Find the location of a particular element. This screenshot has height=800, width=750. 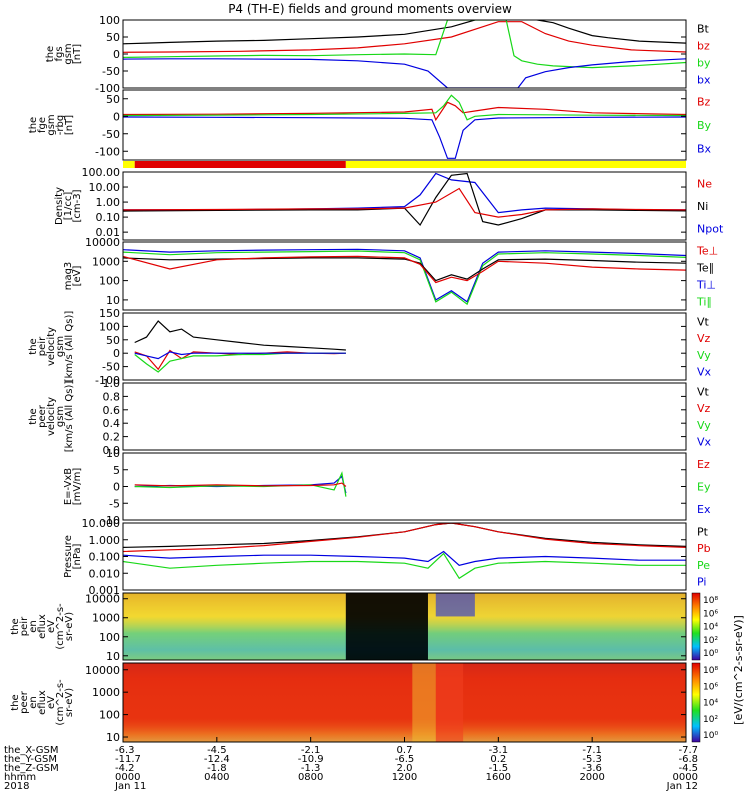

y-axis-label: (cm^2-s- is located at coordinates (60, 702).